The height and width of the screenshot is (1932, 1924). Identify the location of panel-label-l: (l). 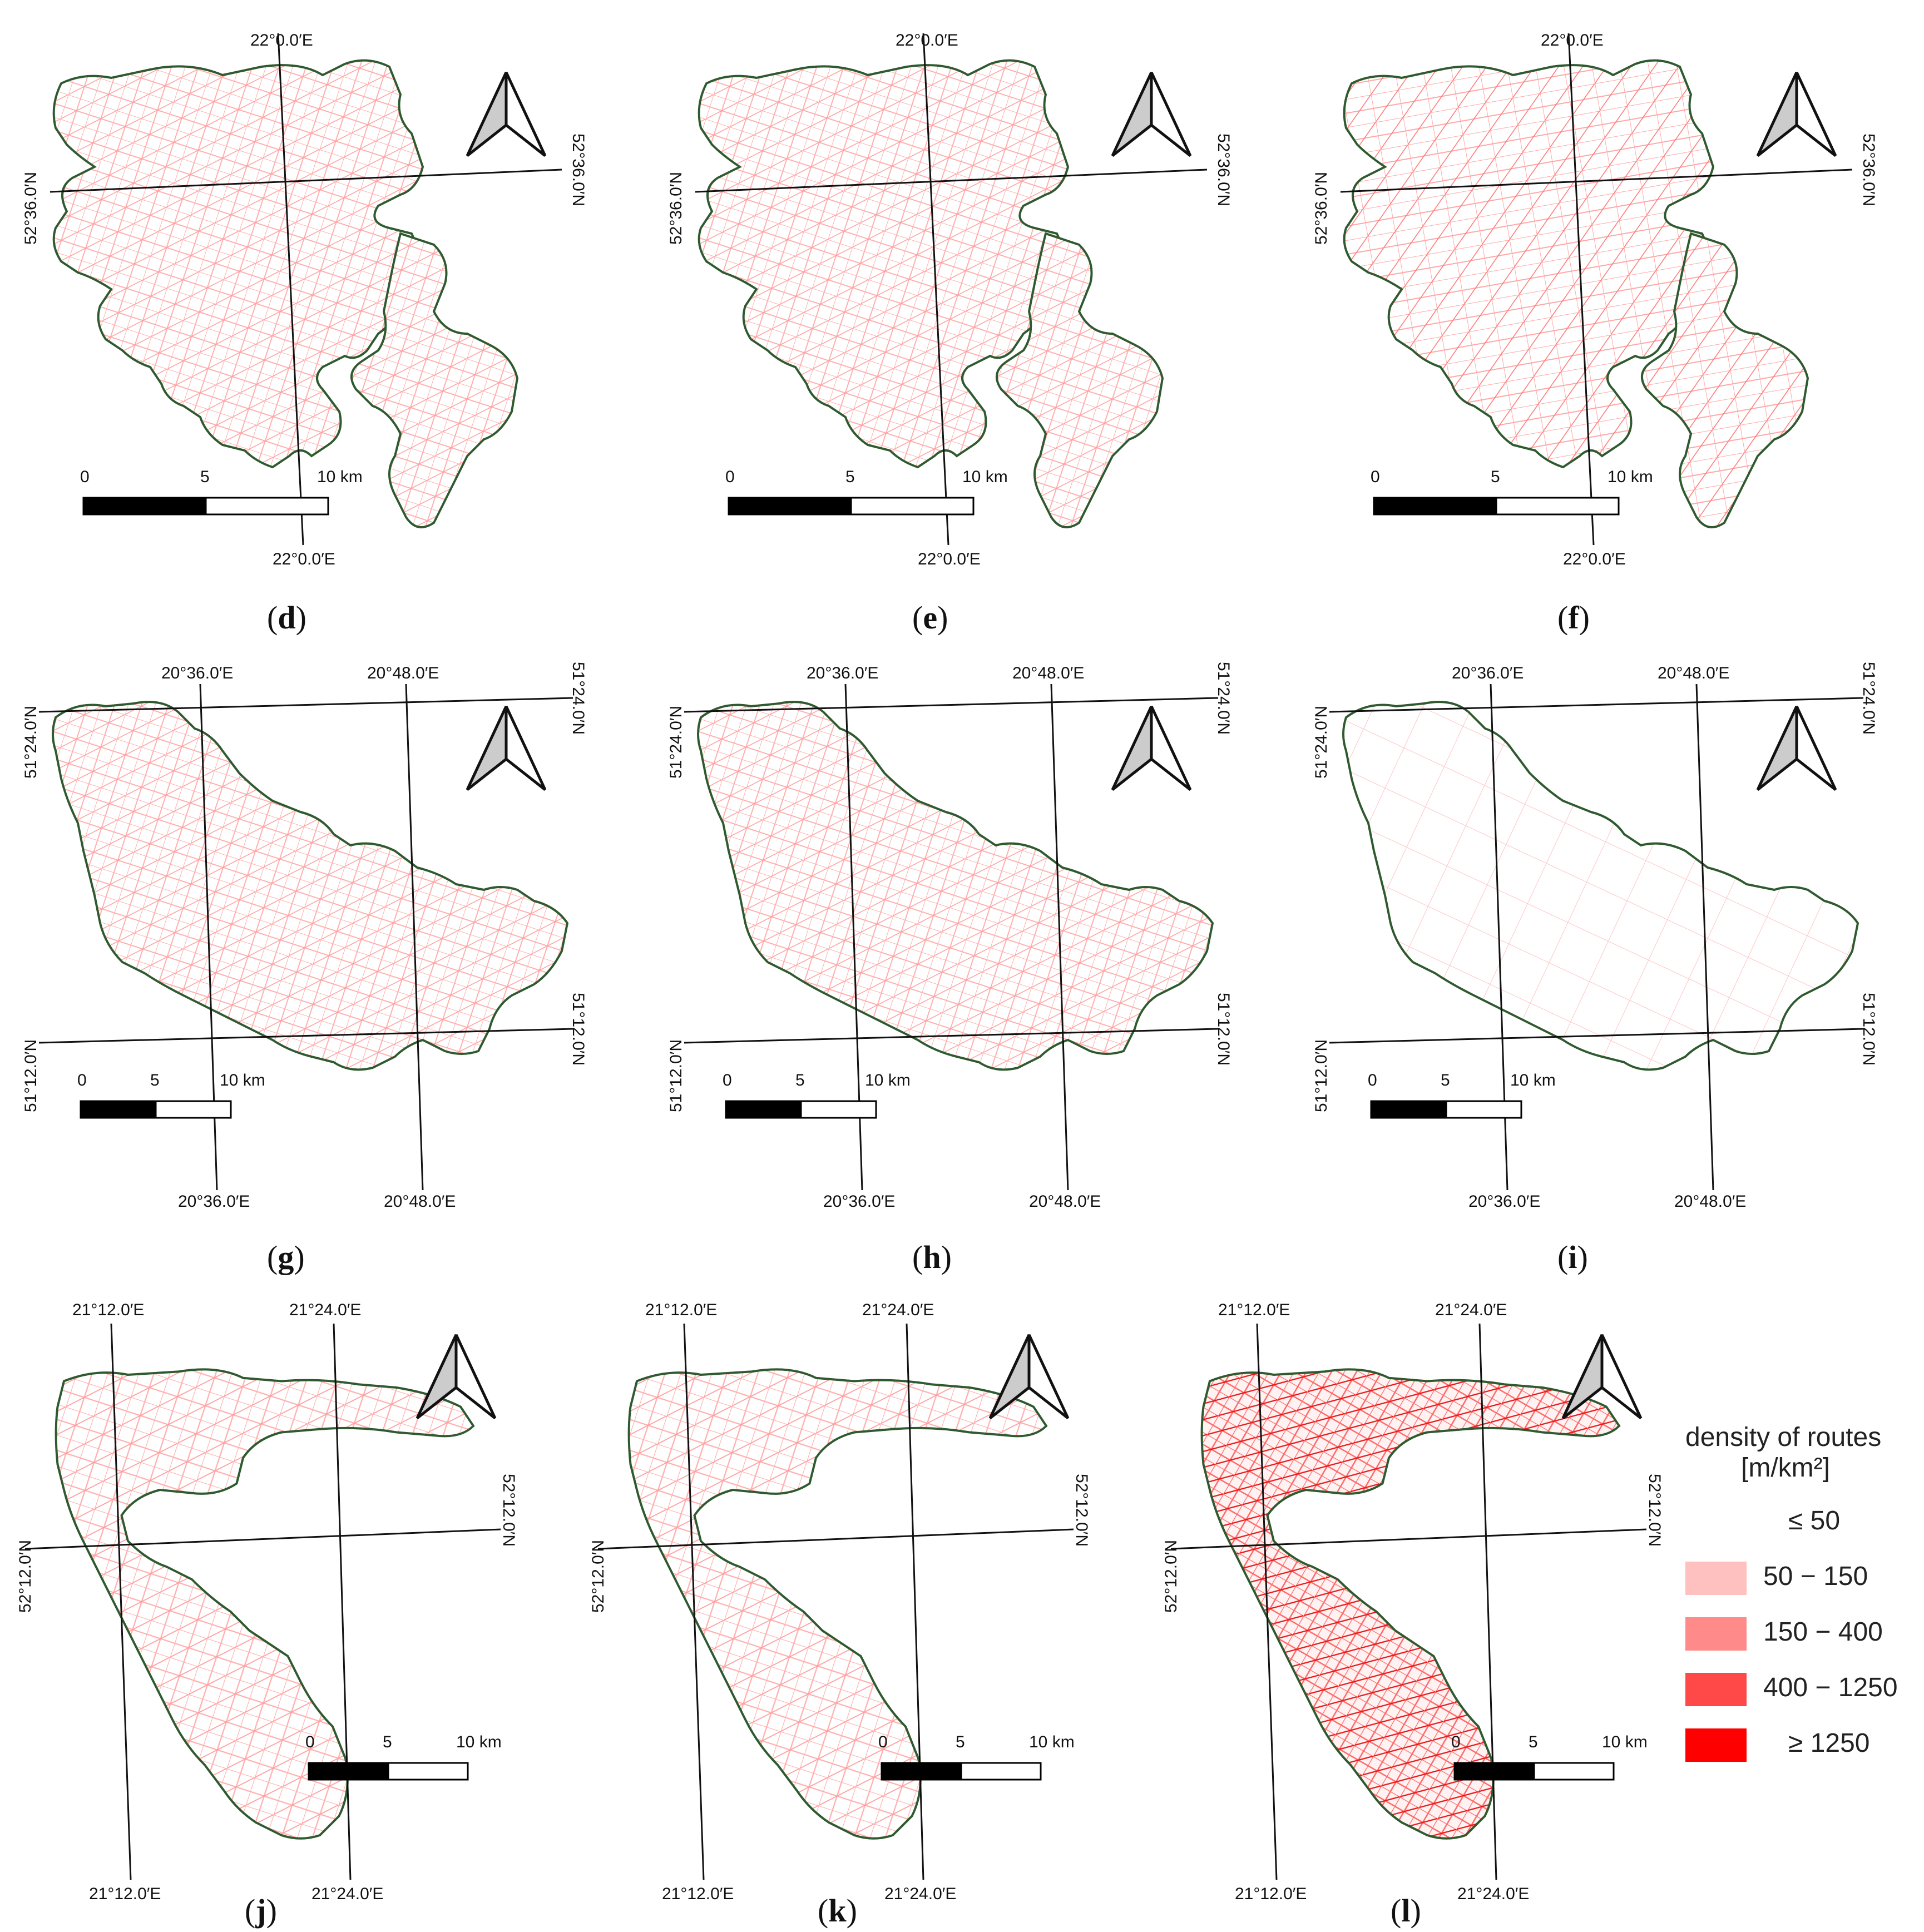
(1406, 1911).